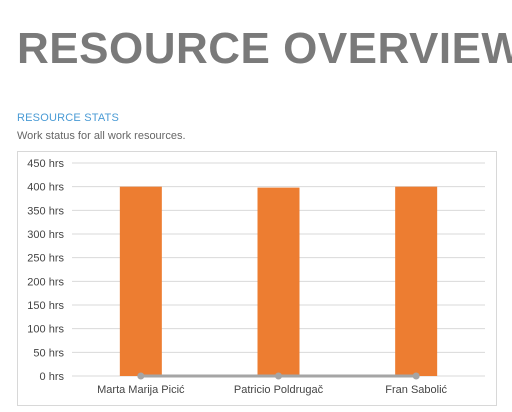 Image resolution: width=512 pixels, height=412 pixels. Describe the element at coordinates (264, 48) in the screenshot. I see `report-title: RESOURCE OVERVIEW` at that location.